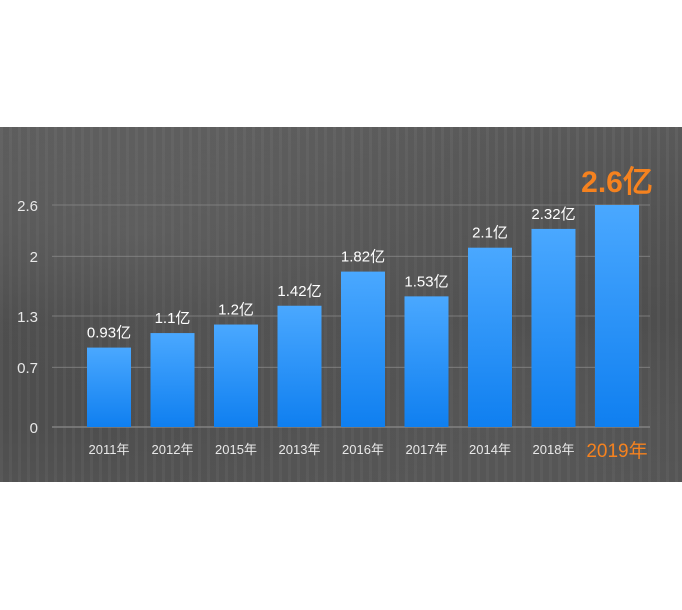 The image size is (682, 610). What do you see at coordinates (236, 375) in the screenshot?
I see `bar-2015年` at bounding box center [236, 375].